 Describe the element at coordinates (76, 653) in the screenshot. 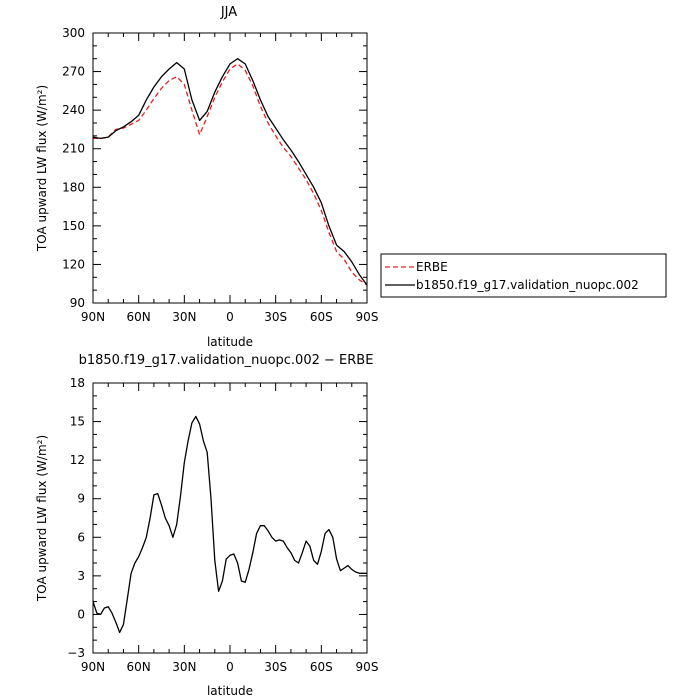

I see `ytick-label: −3` at that location.